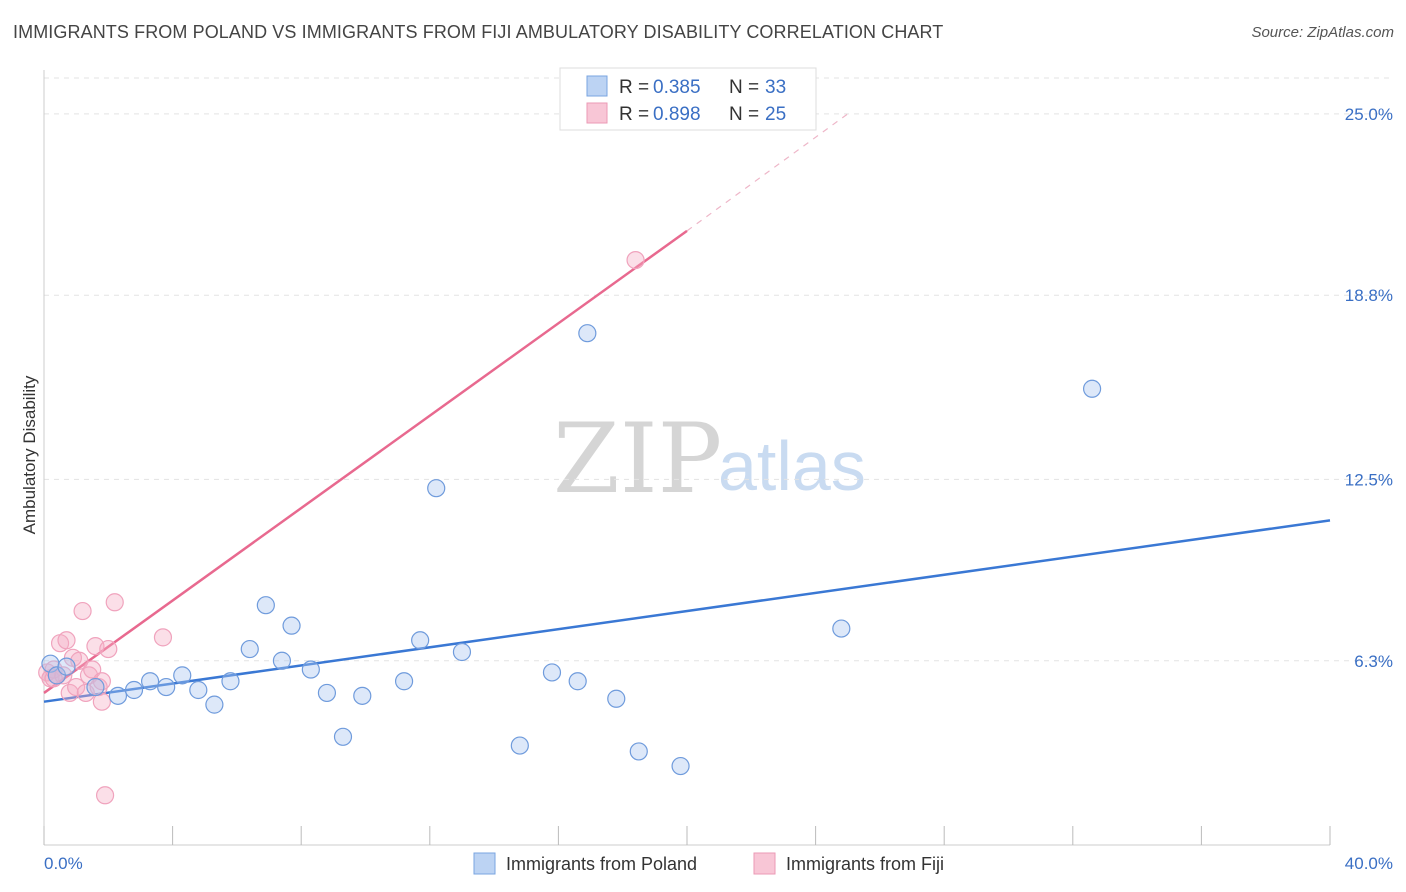 Image resolution: width=1406 pixels, height=892 pixels. Describe the element at coordinates (63, 863) in the screenshot. I see `x-tick-label-min: 0.0%` at that location.